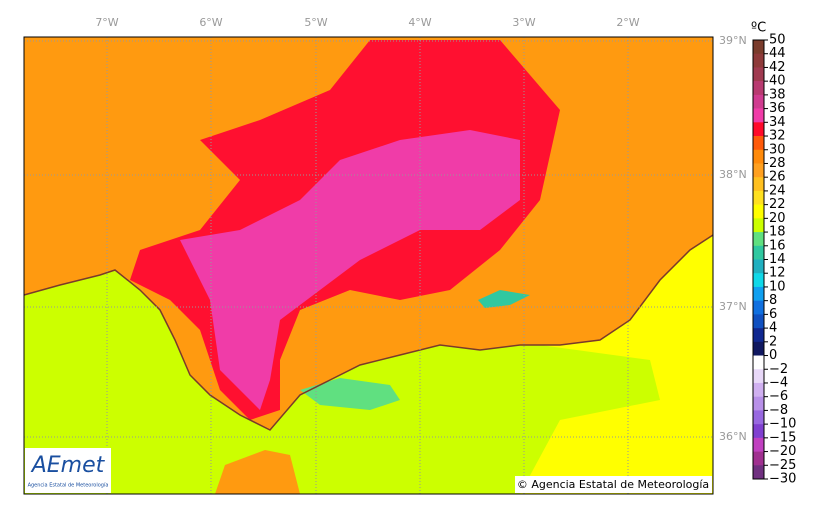 This screenshot has height=509, width=818. What do you see at coordinates (758, 28) in the screenshot?
I see `colorbar-unit: ºC` at bounding box center [758, 28].